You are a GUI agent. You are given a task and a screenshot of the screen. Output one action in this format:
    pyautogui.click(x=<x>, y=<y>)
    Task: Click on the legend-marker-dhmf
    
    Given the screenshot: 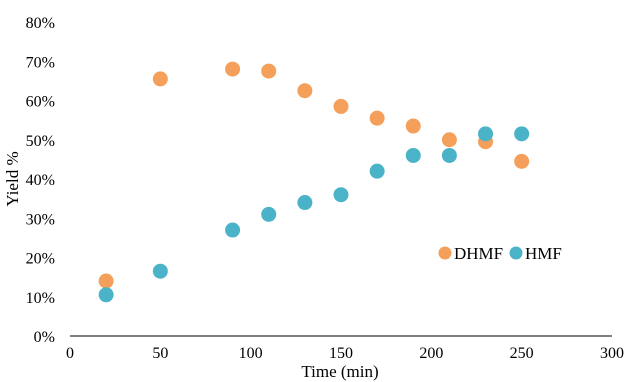 What is the action you would take?
    pyautogui.click(x=445, y=253)
    